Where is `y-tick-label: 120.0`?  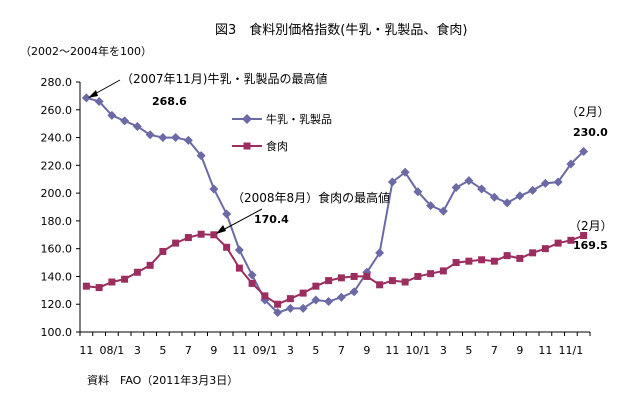
y-tick-label: 120.0 is located at coordinates (57, 304).